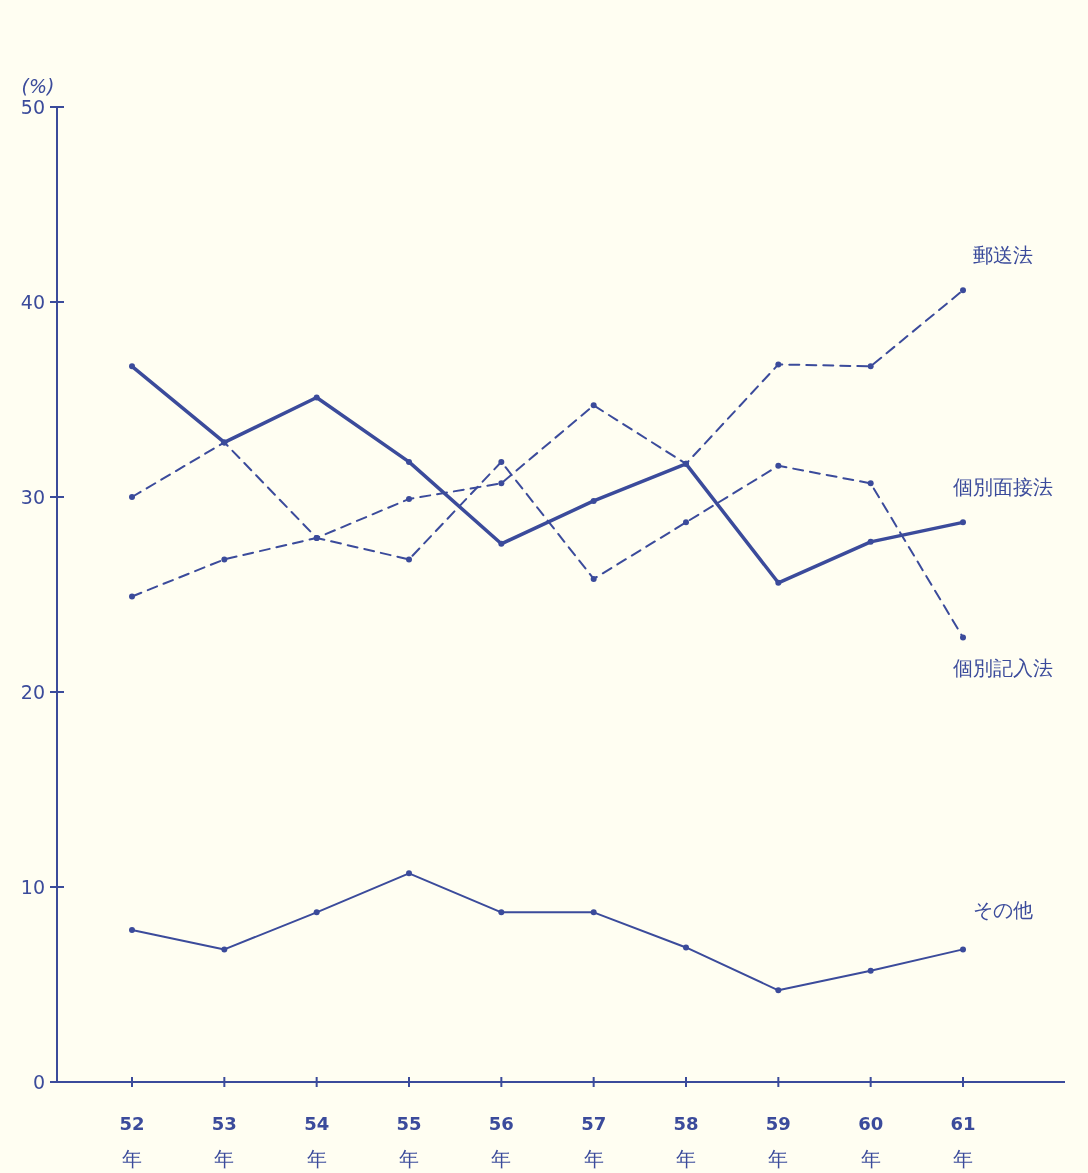 This screenshot has width=1088, height=1173. Describe the element at coordinates (317, 1142) in the screenshot. I see `x-tick-label: 54年` at that location.